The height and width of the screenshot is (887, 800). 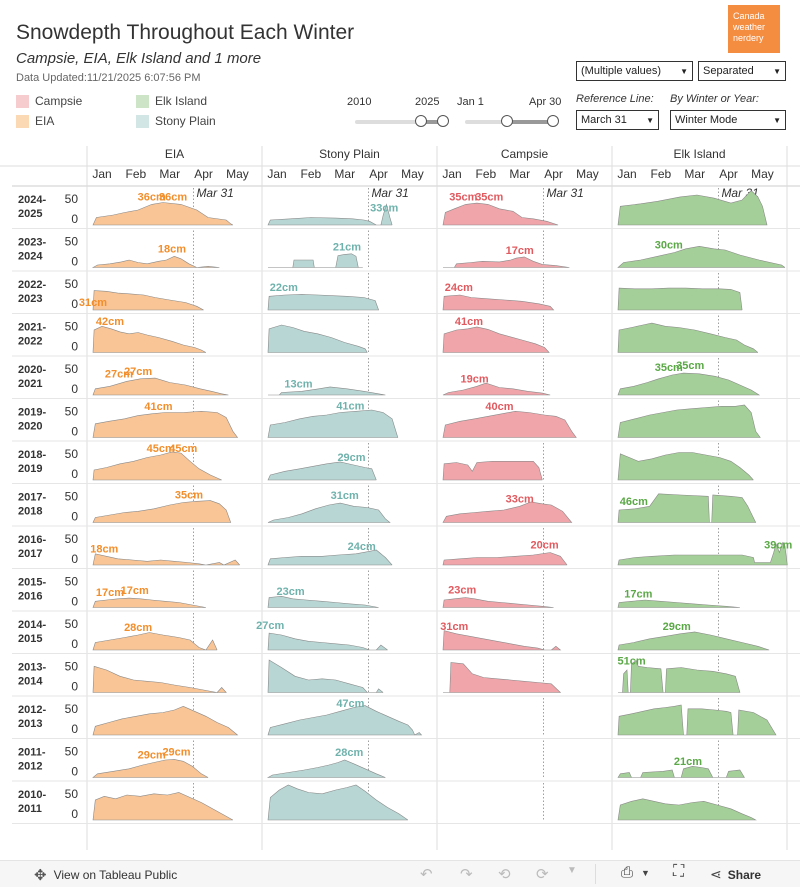 I want to click on fullscreen-icon: ⛶, so click(x=679, y=871).